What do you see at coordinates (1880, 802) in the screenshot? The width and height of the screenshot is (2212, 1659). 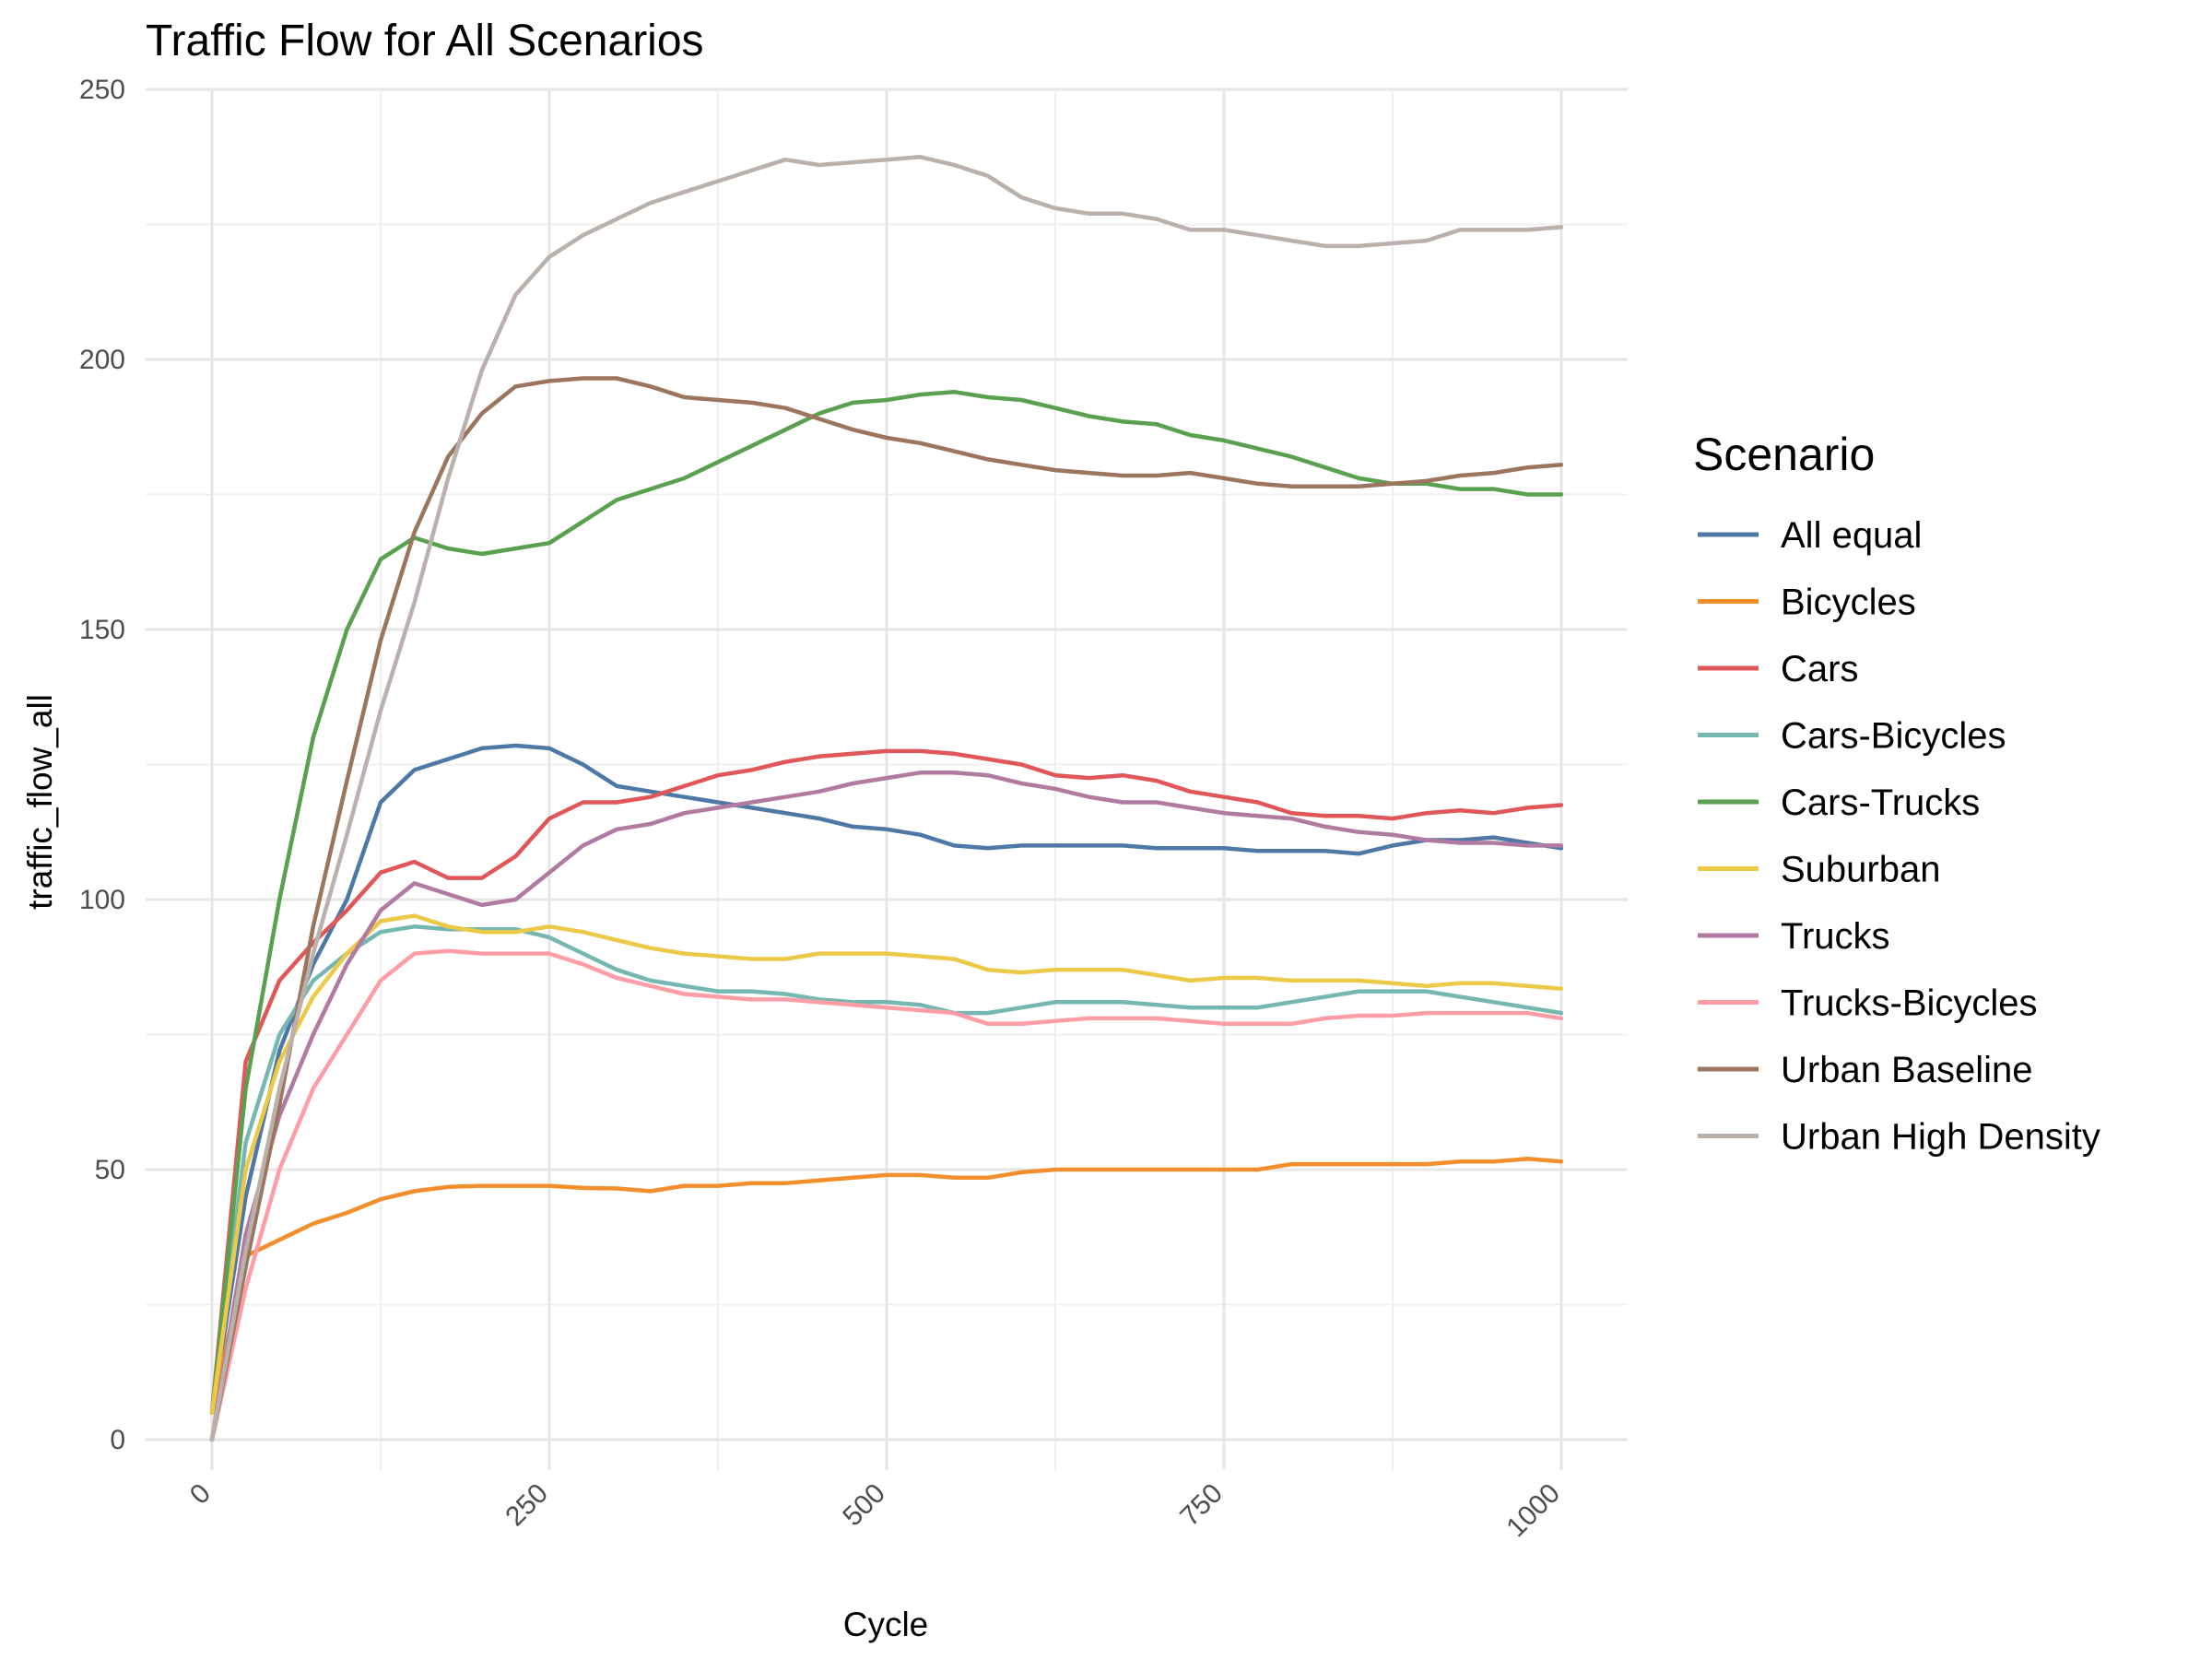 I see `legend-label: Cars-Trucks` at bounding box center [1880, 802].